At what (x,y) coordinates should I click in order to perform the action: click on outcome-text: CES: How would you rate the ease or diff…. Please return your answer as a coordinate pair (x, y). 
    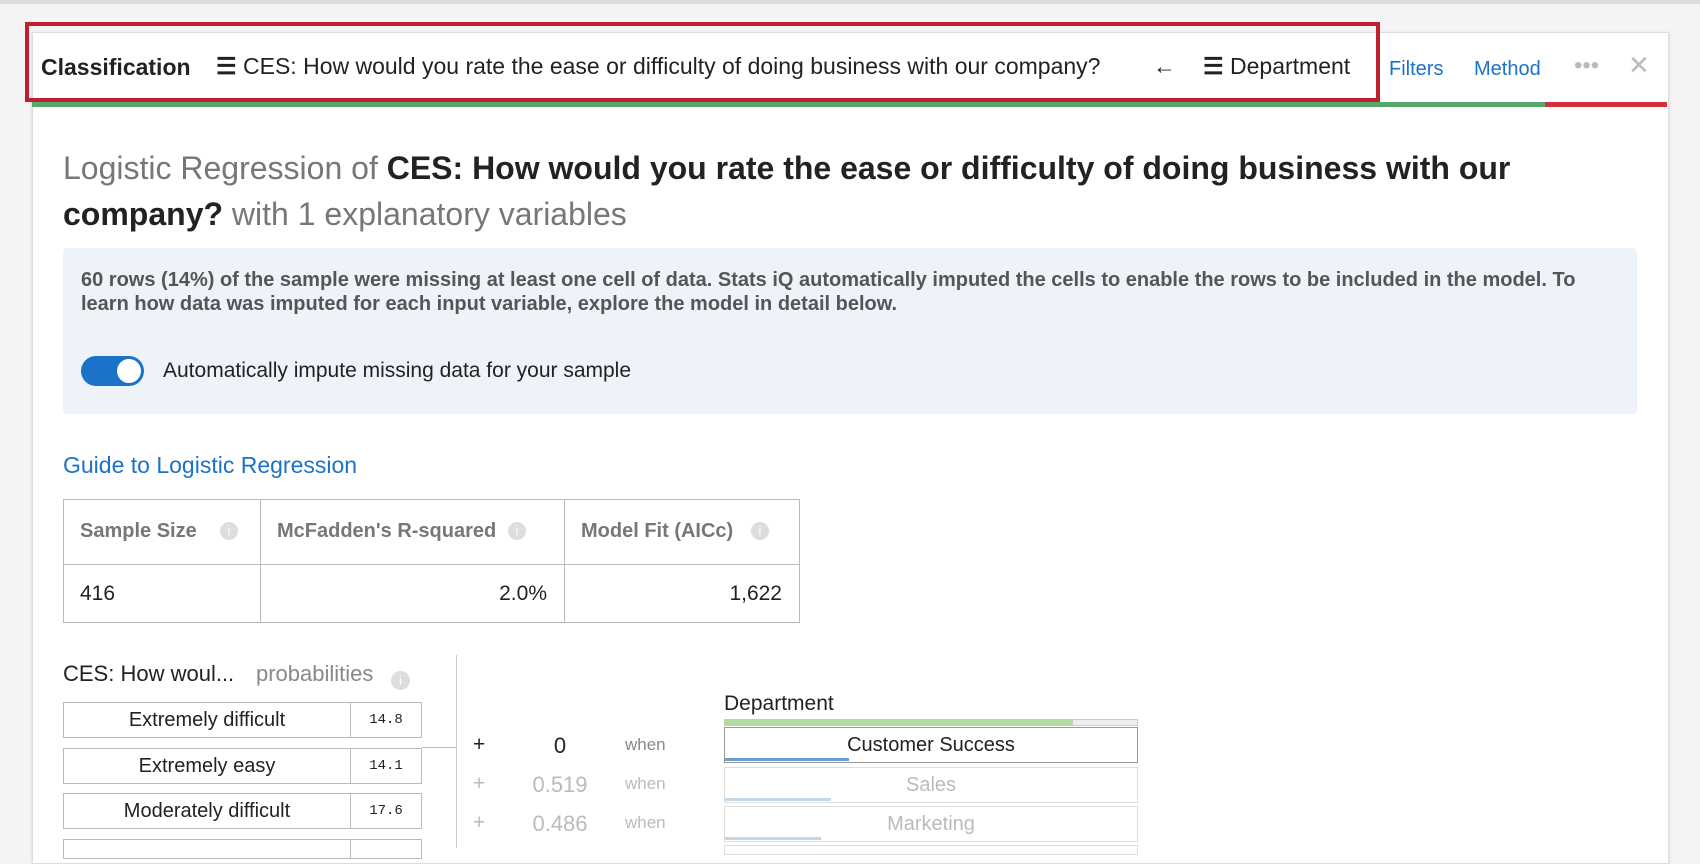
    Looking at the image, I should click on (672, 66).